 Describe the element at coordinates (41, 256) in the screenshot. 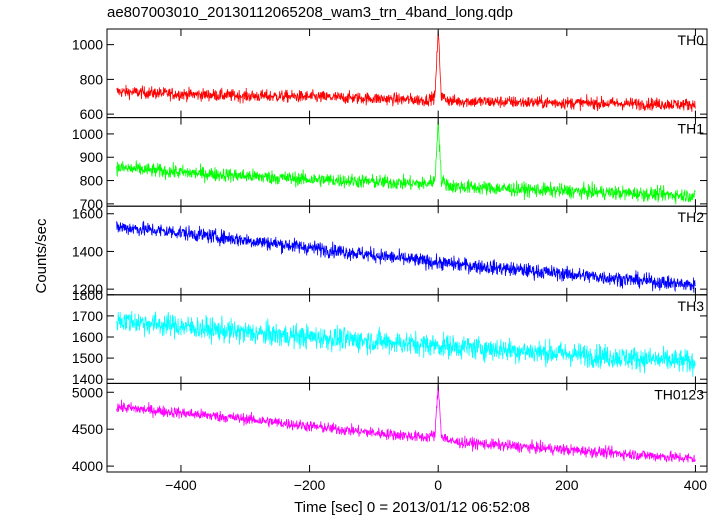

I see `y-axis-label: Counts/sec` at that location.